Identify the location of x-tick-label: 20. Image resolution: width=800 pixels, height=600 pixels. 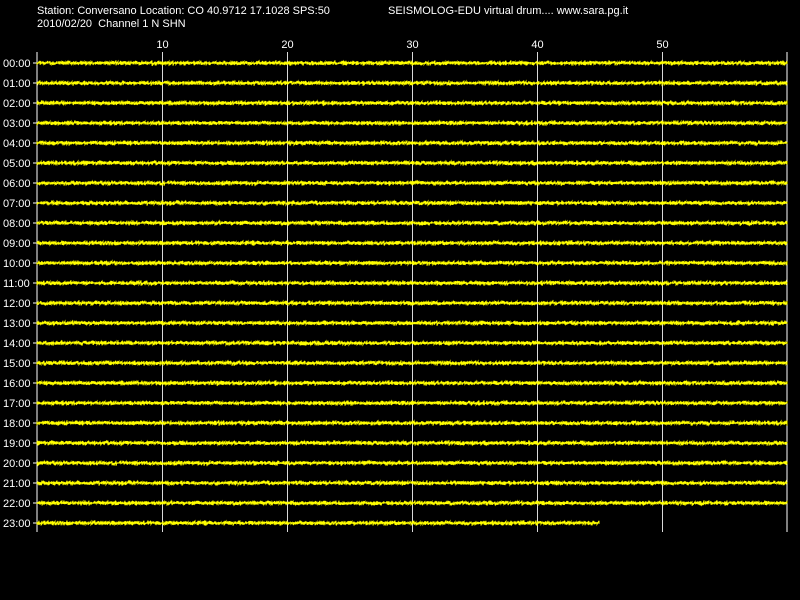
(287, 45).